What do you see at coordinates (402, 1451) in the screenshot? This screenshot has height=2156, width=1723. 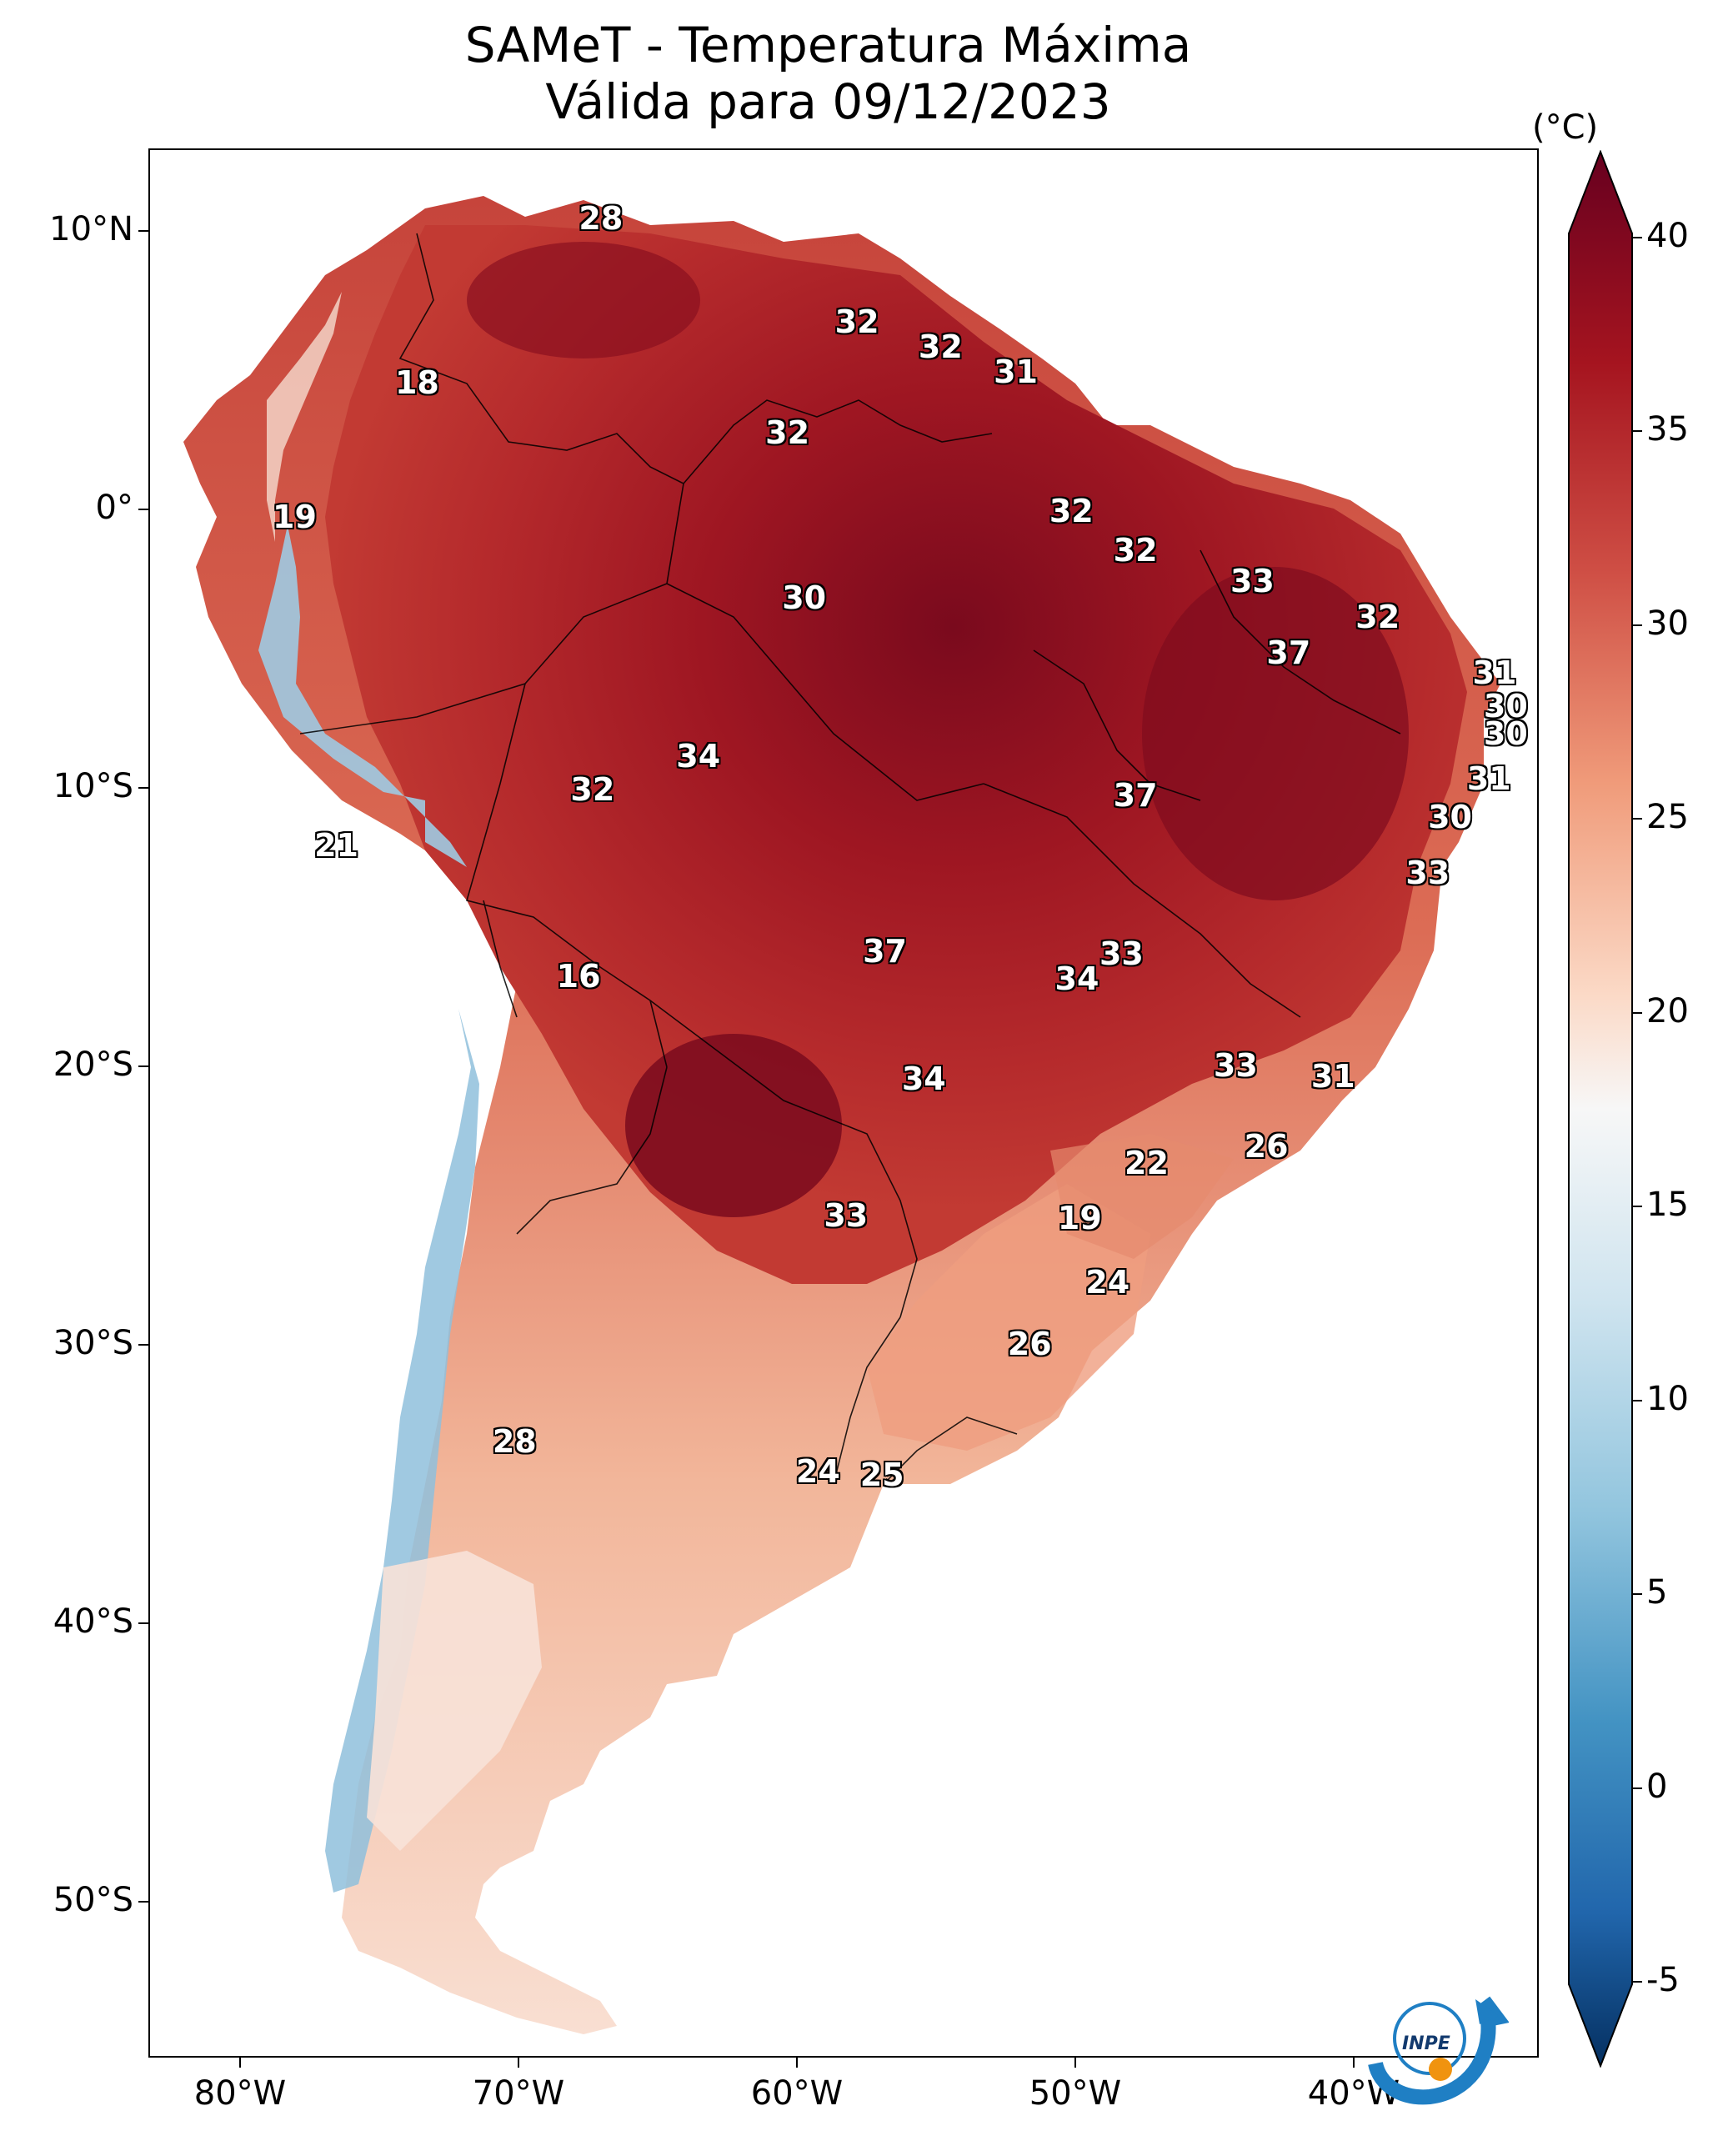 I see `southern-andes-cold` at bounding box center [402, 1451].